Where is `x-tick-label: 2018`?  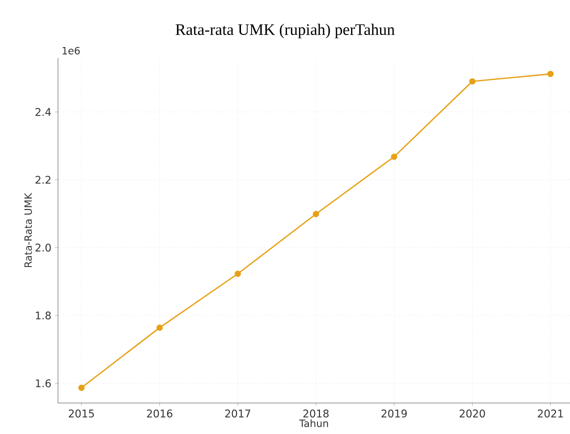 x-tick-label: 2018 is located at coordinates (316, 414).